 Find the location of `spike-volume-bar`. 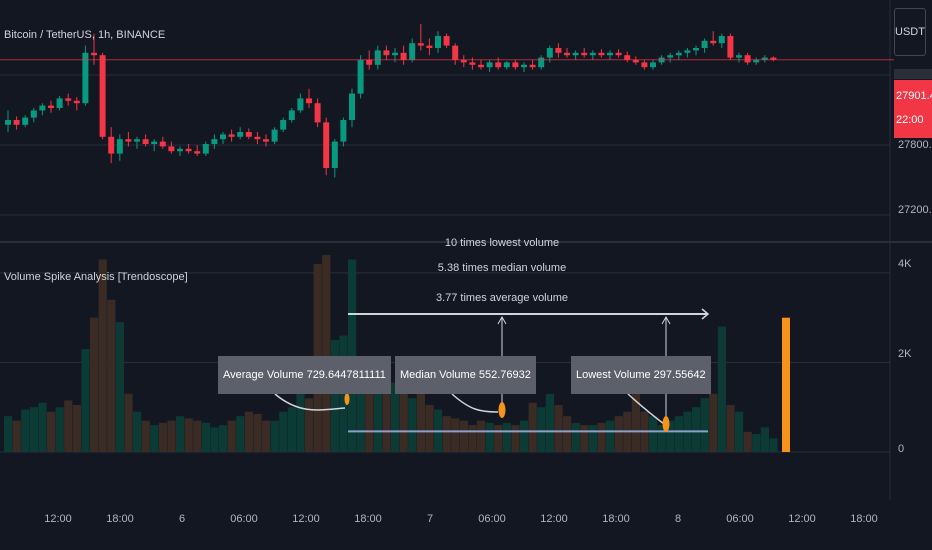

spike-volume-bar is located at coordinates (786, 384).